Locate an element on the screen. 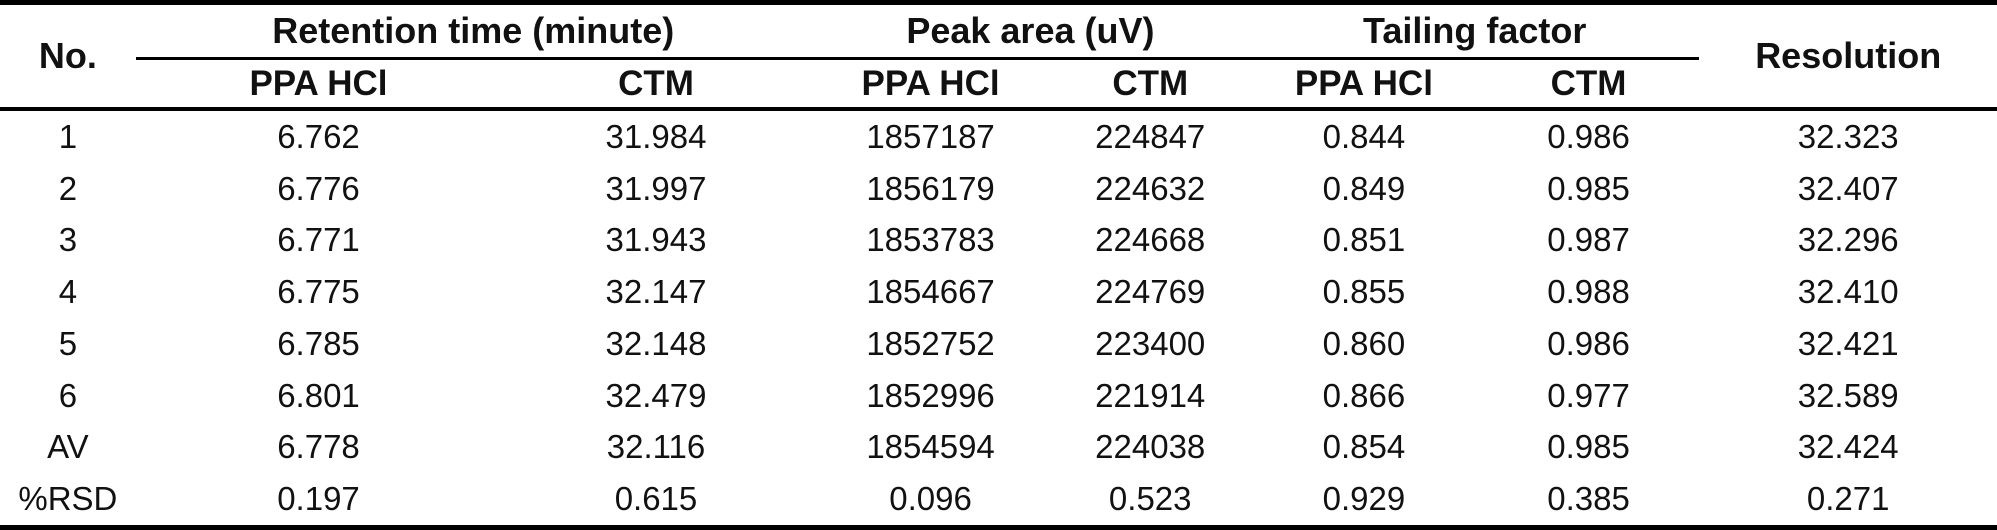 The width and height of the screenshot is (1997, 530). cell-rt-ctm: 32.116 is located at coordinates (656, 447).